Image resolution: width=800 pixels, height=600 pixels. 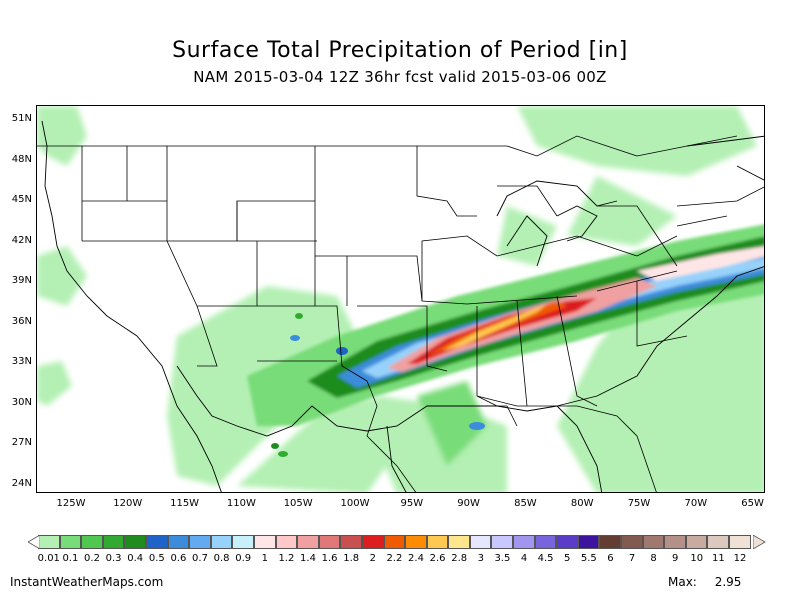 I want to click on colorbar-label: 8, so click(x=653, y=558).